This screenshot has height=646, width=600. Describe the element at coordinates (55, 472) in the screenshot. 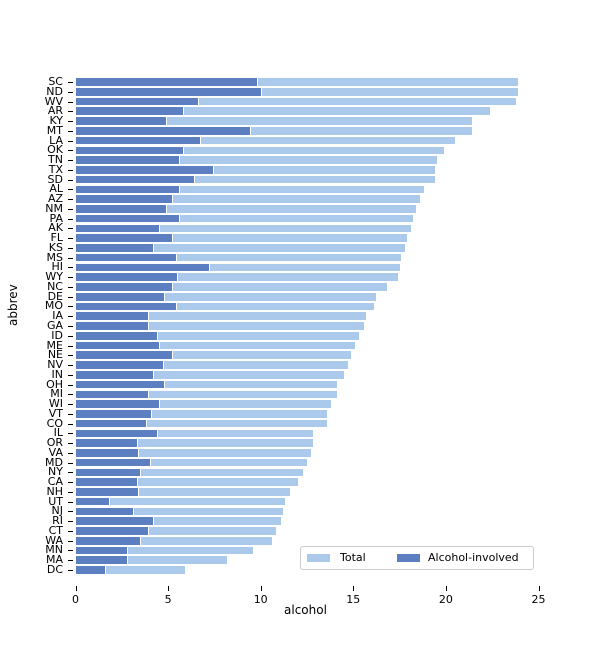

I see `y-tick-label: NY` at that location.